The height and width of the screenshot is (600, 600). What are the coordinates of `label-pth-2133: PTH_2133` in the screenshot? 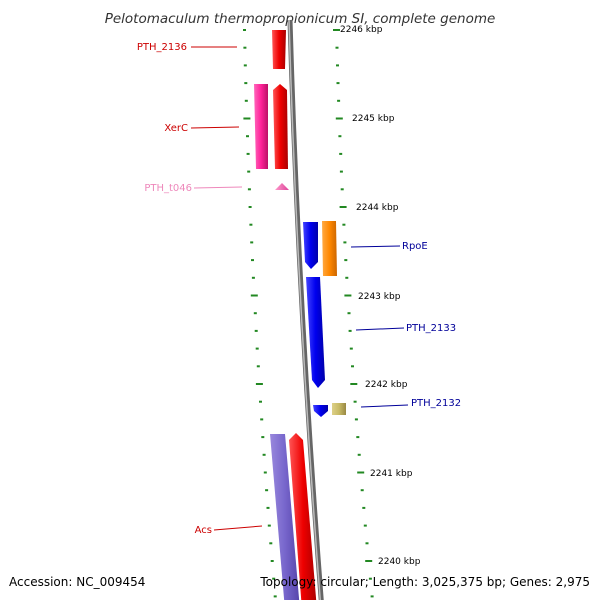 It's located at (431, 328).